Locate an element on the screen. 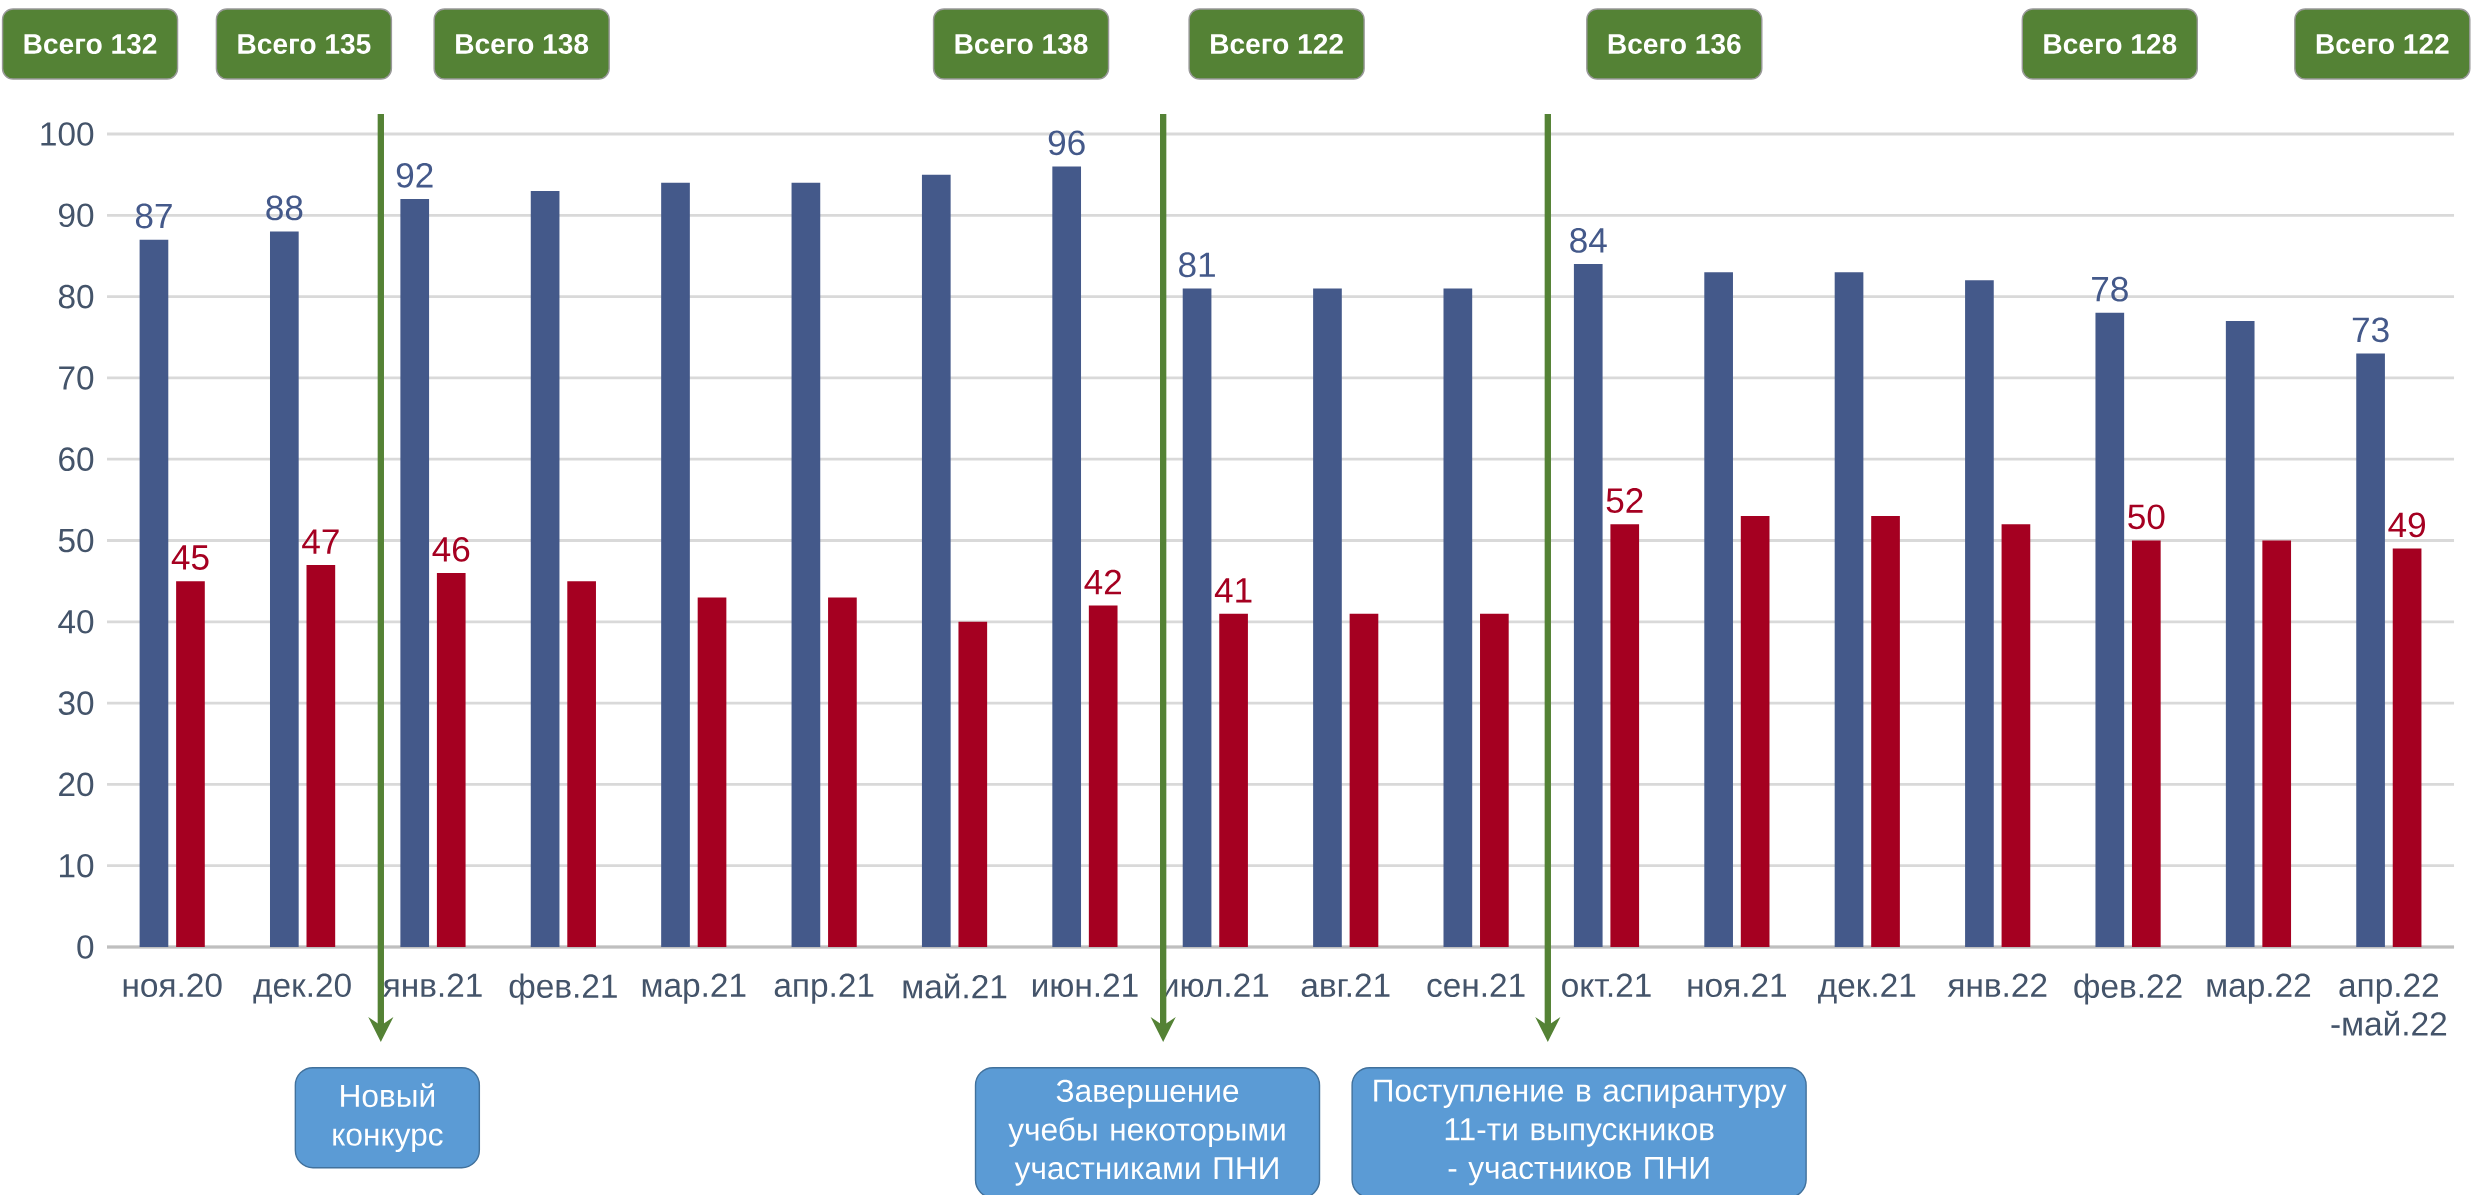  x-tick-label: апр.21 is located at coordinates (824, 988).